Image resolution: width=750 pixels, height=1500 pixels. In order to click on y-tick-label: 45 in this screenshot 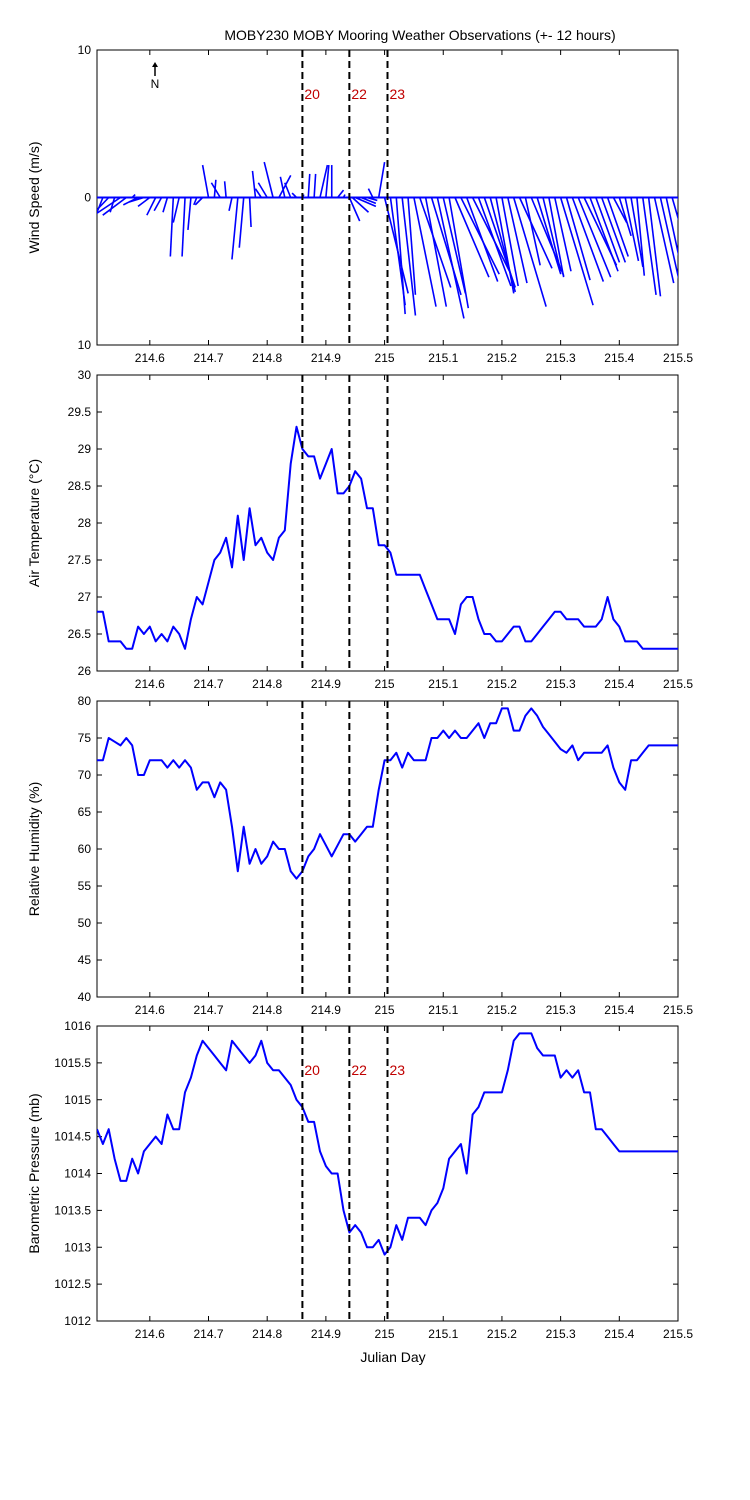, I will do `click(85, 960)`.